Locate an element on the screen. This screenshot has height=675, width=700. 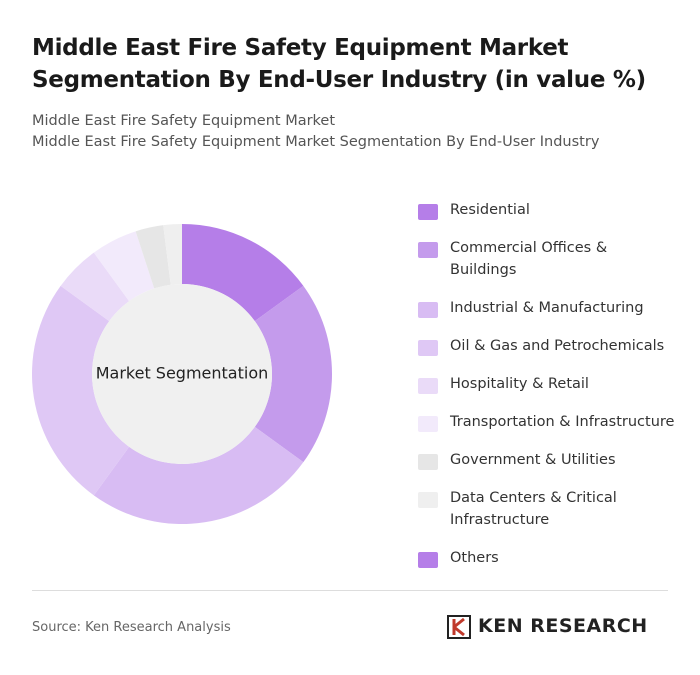
subtitle: Middle East Fire Safety Equipment Market is located at coordinates (184, 121).